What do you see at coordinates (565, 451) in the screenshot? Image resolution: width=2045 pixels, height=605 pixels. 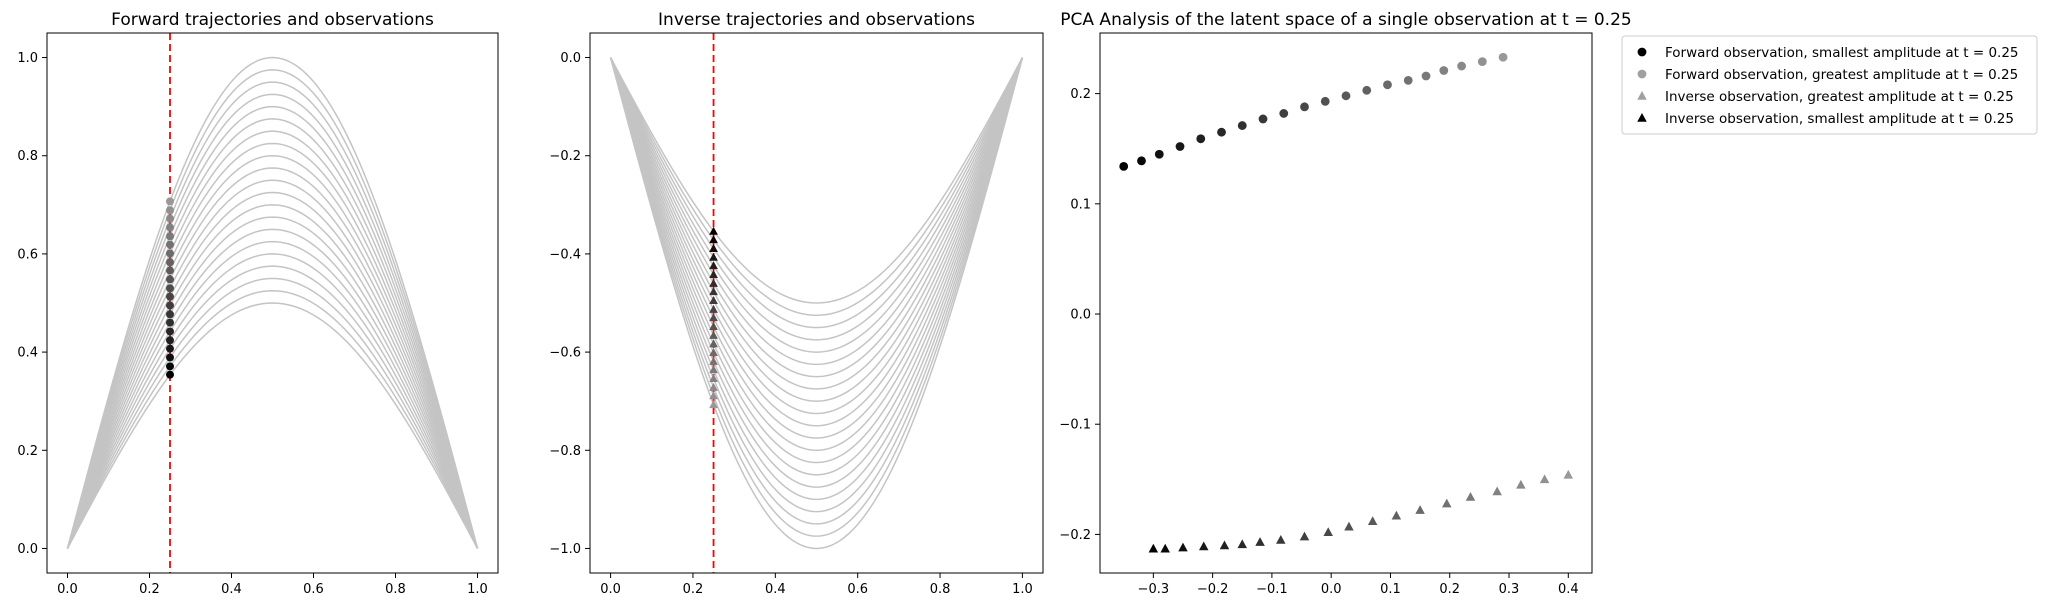 I see `y-tick-label: −0.8` at bounding box center [565, 451].